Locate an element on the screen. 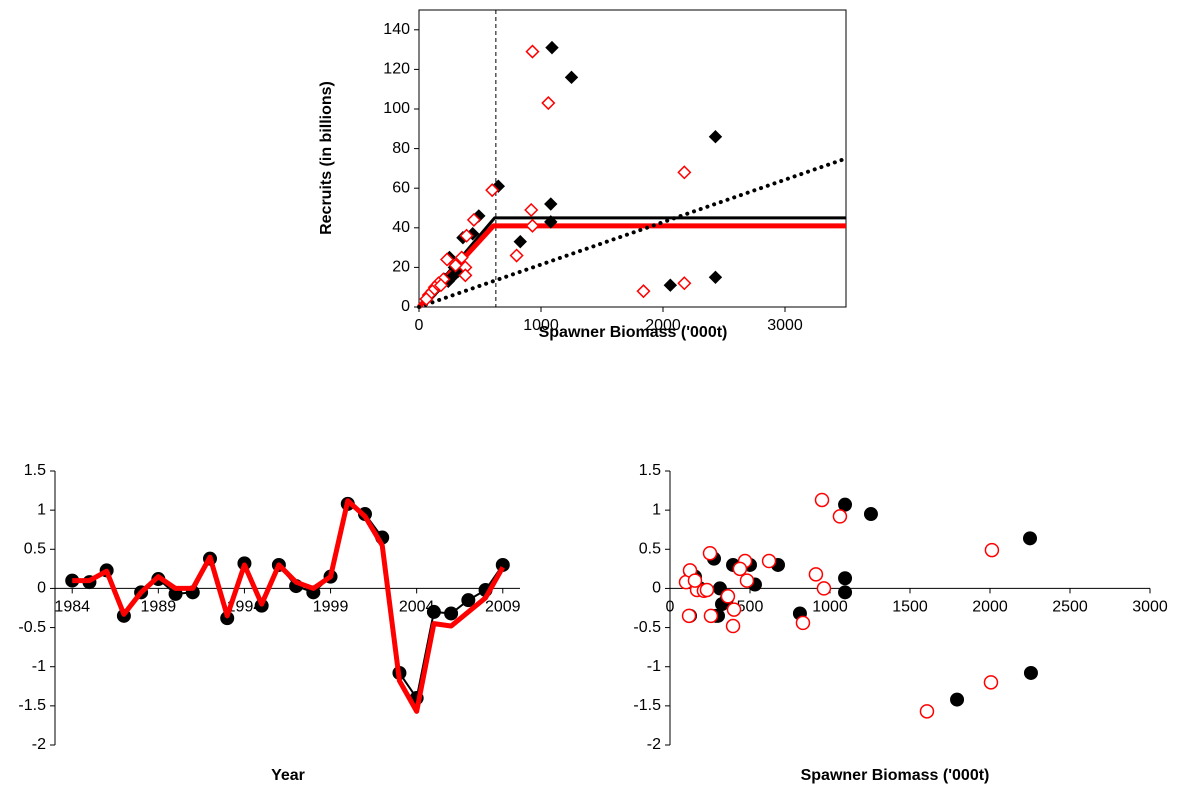 This screenshot has width=1183, height=791. y-tick-label: 60 is located at coordinates (401, 187).